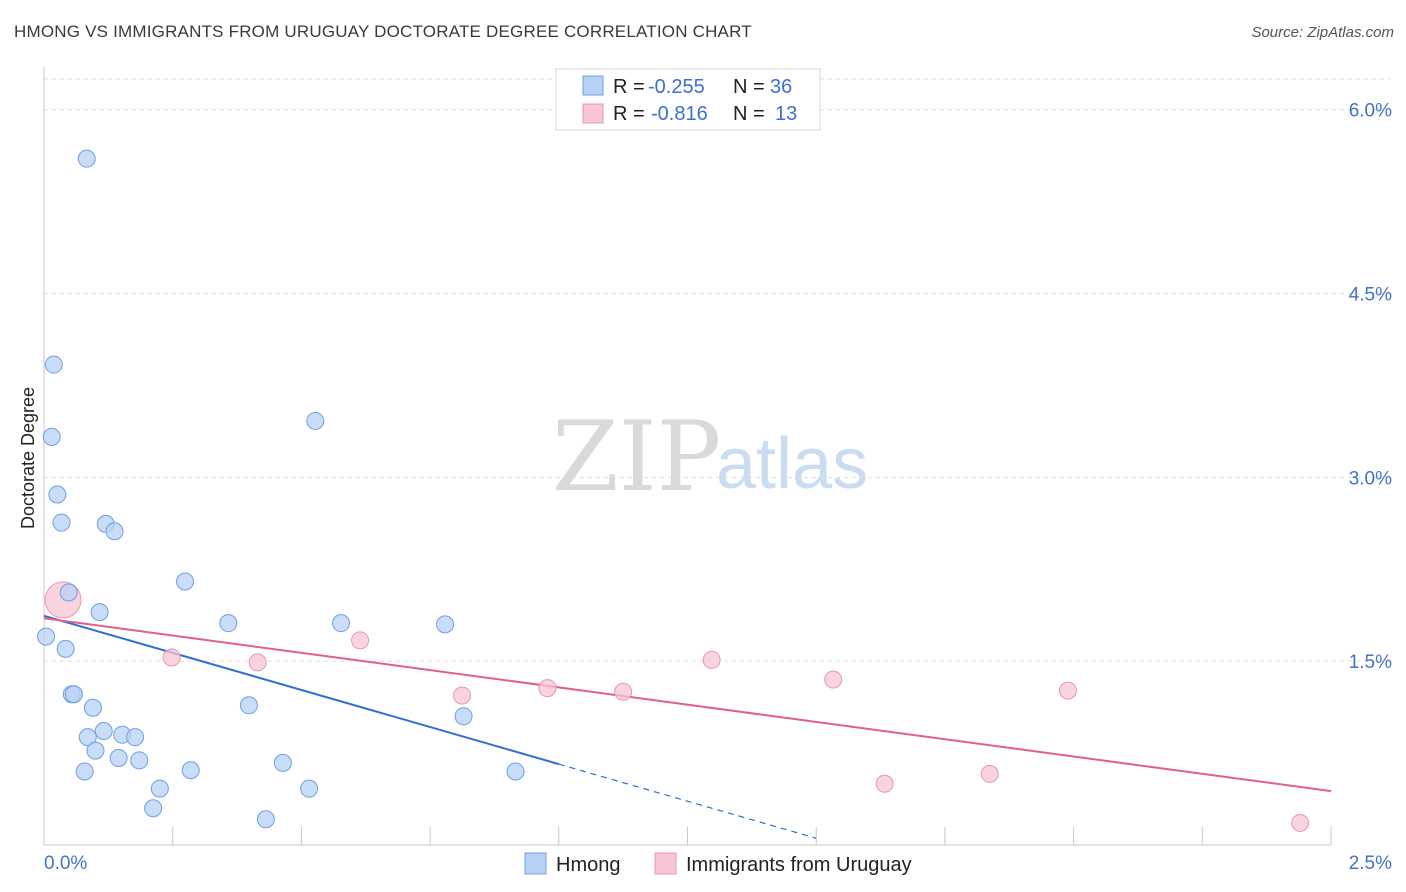 The width and height of the screenshot is (1406, 892). Describe the element at coordinates (1370, 478) in the screenshot. I see `y-tick-label: 3.0%` at that location.